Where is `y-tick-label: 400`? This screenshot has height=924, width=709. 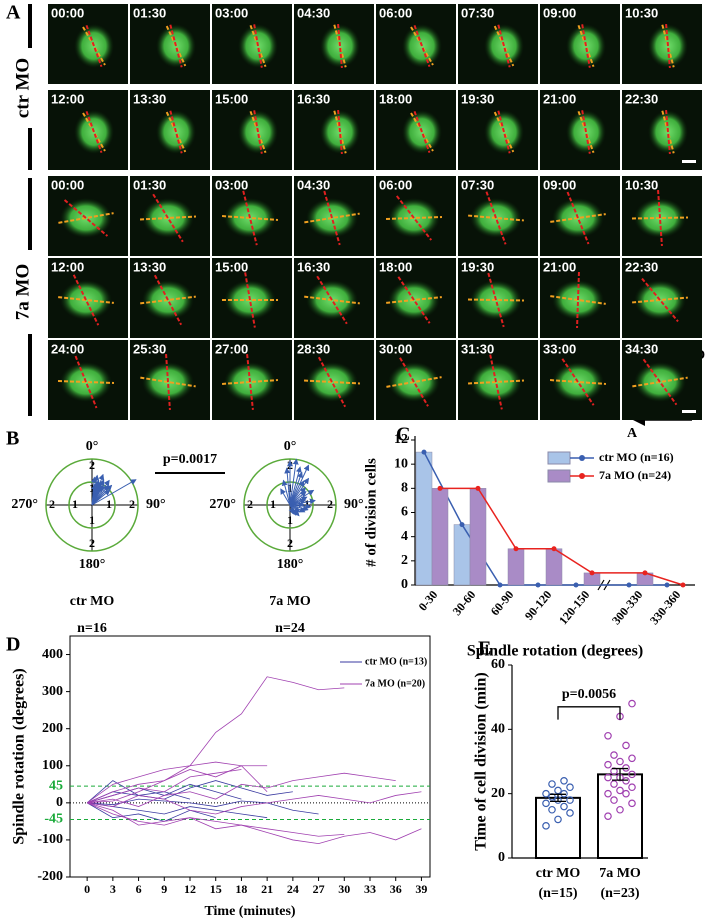 y-tick-label: 400 is located at coordinates (52, 654).